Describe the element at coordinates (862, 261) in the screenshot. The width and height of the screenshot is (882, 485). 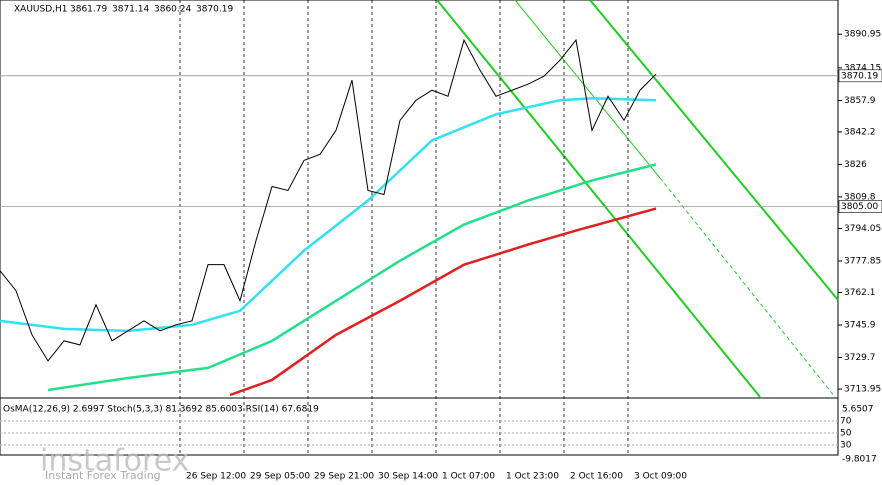
I see `y-tick-label: 3777.85` at that location.